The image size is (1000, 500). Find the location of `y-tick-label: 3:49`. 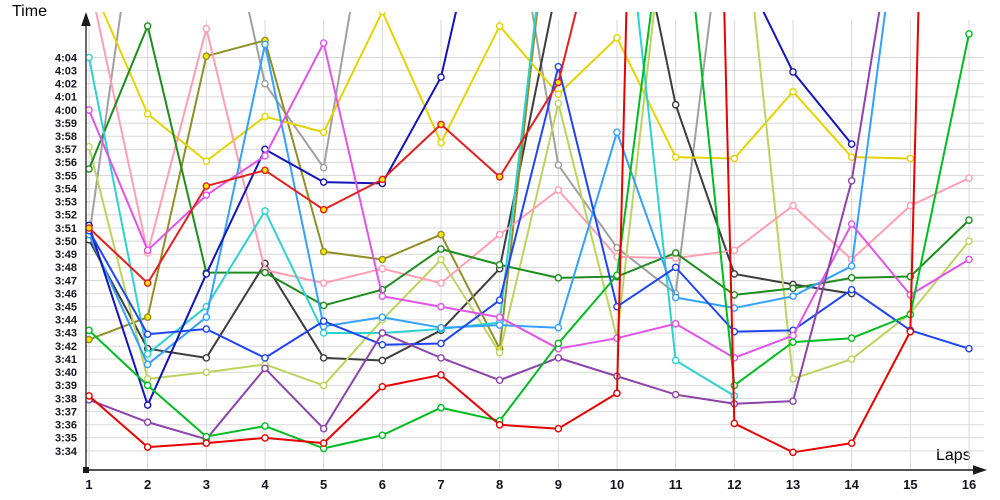

y-tick-label: 3:49 is located at coordinates (66, 255).